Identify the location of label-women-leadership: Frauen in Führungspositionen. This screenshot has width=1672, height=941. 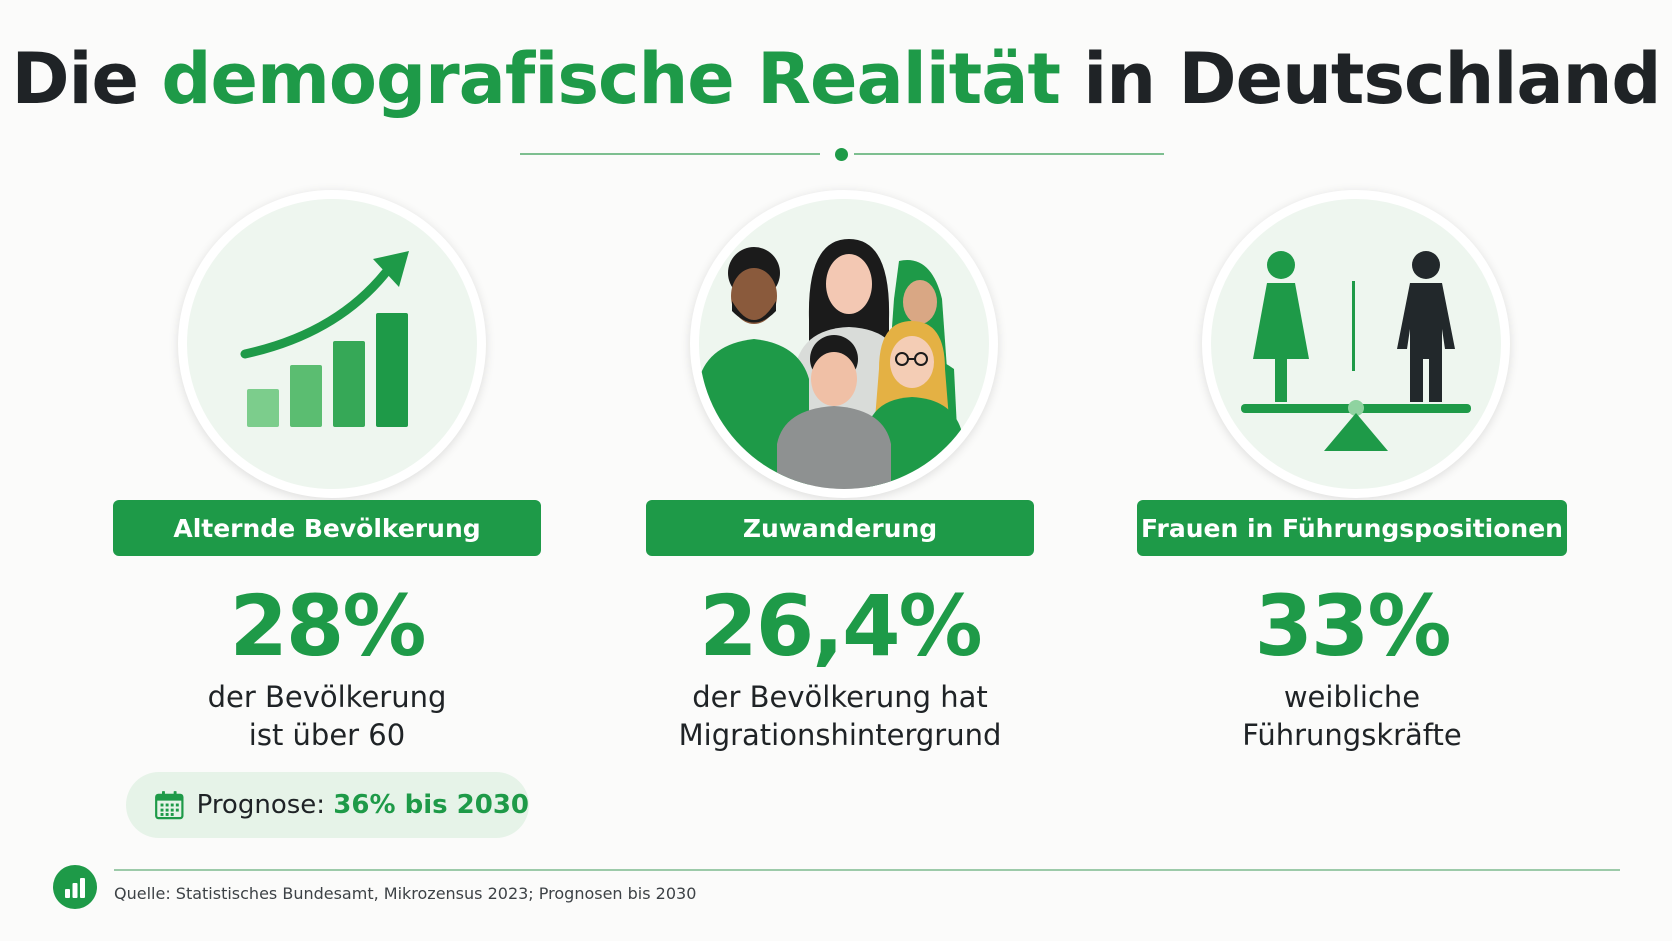
(1352, 528).